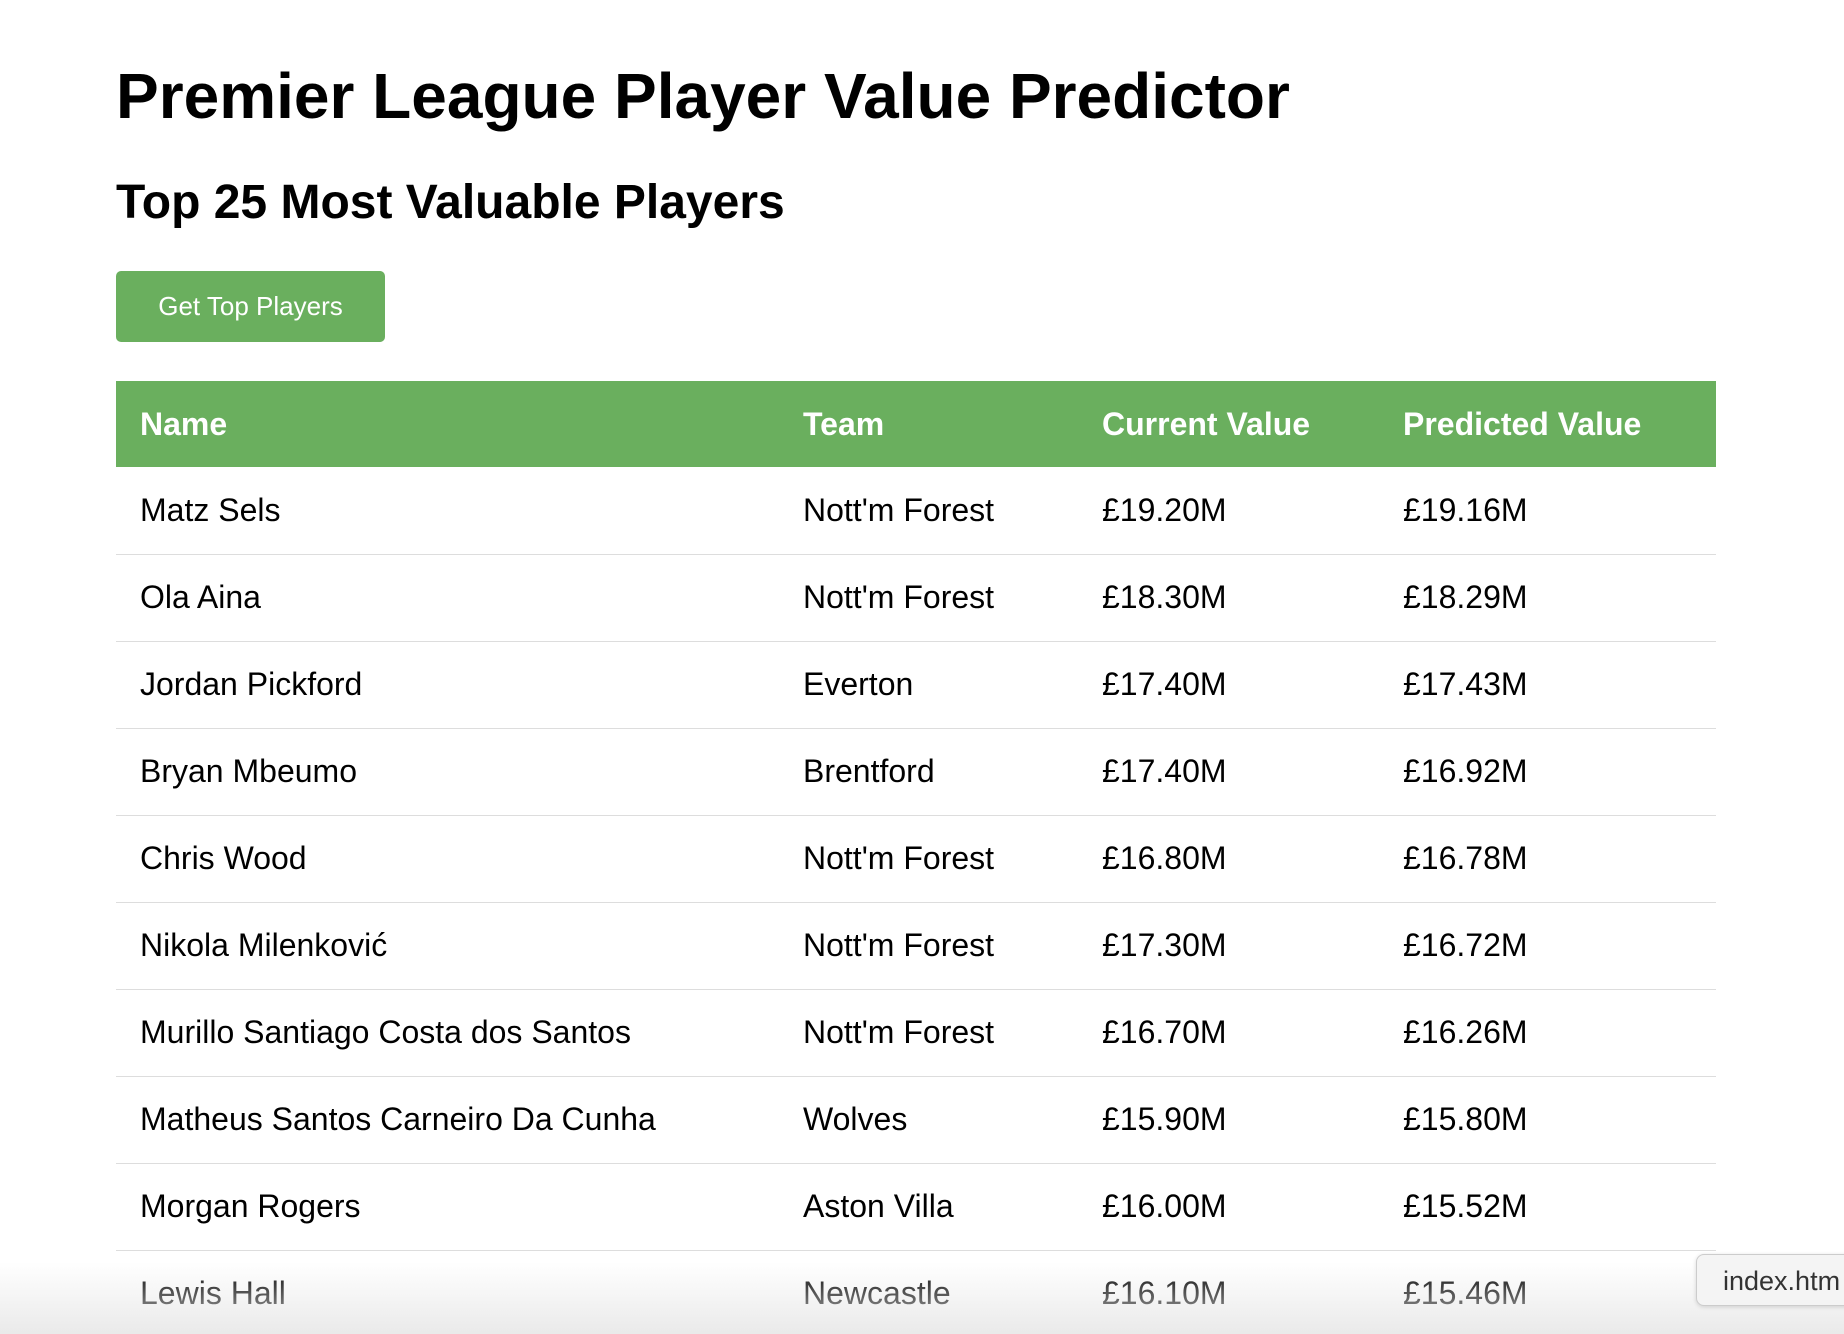 This screenshot has width=1844, height=1334. I want to click on cell-predicted-value: £16.72M, so click(1547, 946).